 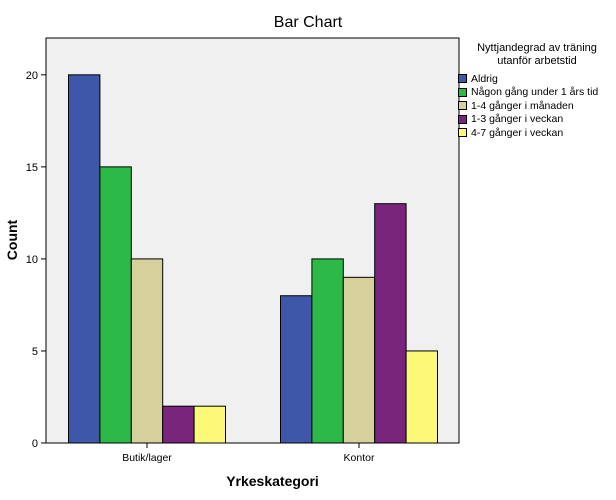 I want to click on legend-item: 1-4 gånger i månaden, so click(x=537, y=106).